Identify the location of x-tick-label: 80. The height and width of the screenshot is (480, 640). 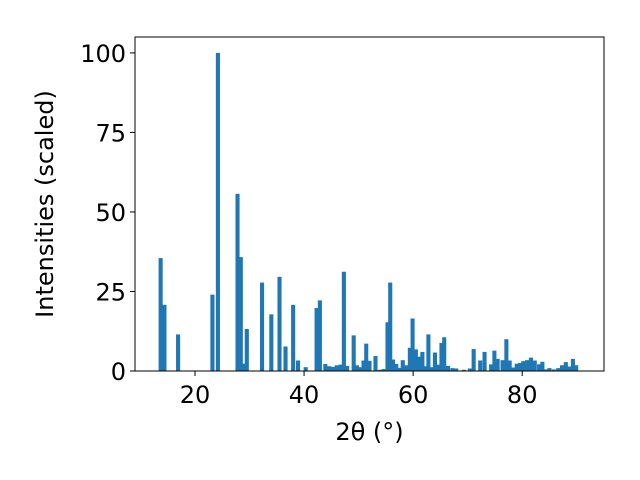
(522, 395).